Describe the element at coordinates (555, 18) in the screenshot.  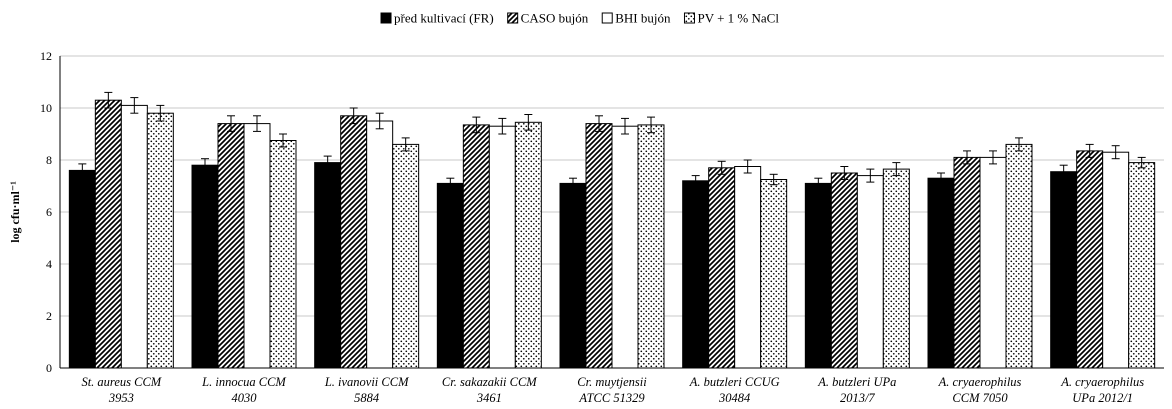
I see `legend-label: CASO bujón` at that location.